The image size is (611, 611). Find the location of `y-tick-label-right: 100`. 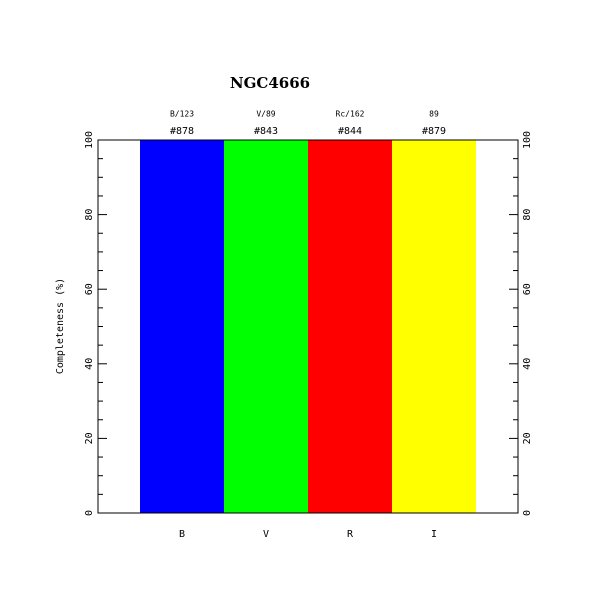

y-tick-label-right: 100 is located at coordinates (527, 140).